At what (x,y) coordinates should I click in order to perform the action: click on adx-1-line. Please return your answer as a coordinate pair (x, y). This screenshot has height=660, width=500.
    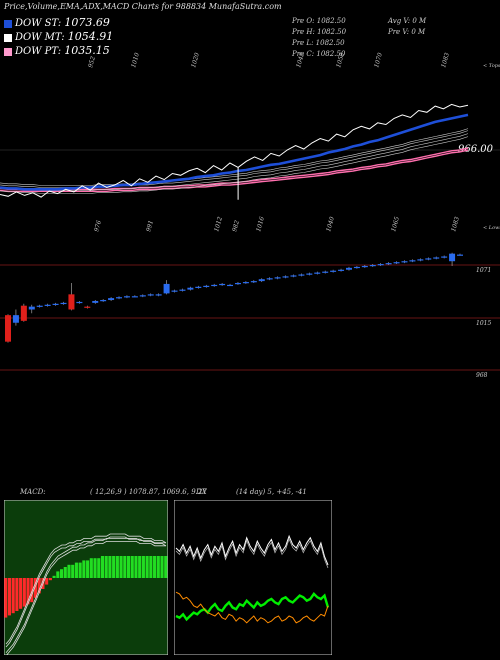
    Looking at the image, I should click on (252, 607).